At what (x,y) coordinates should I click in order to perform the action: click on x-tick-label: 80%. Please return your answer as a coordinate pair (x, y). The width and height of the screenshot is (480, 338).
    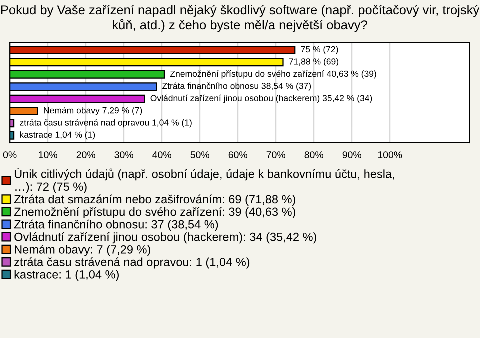
    Looking at the image, I should click on (314, 155).